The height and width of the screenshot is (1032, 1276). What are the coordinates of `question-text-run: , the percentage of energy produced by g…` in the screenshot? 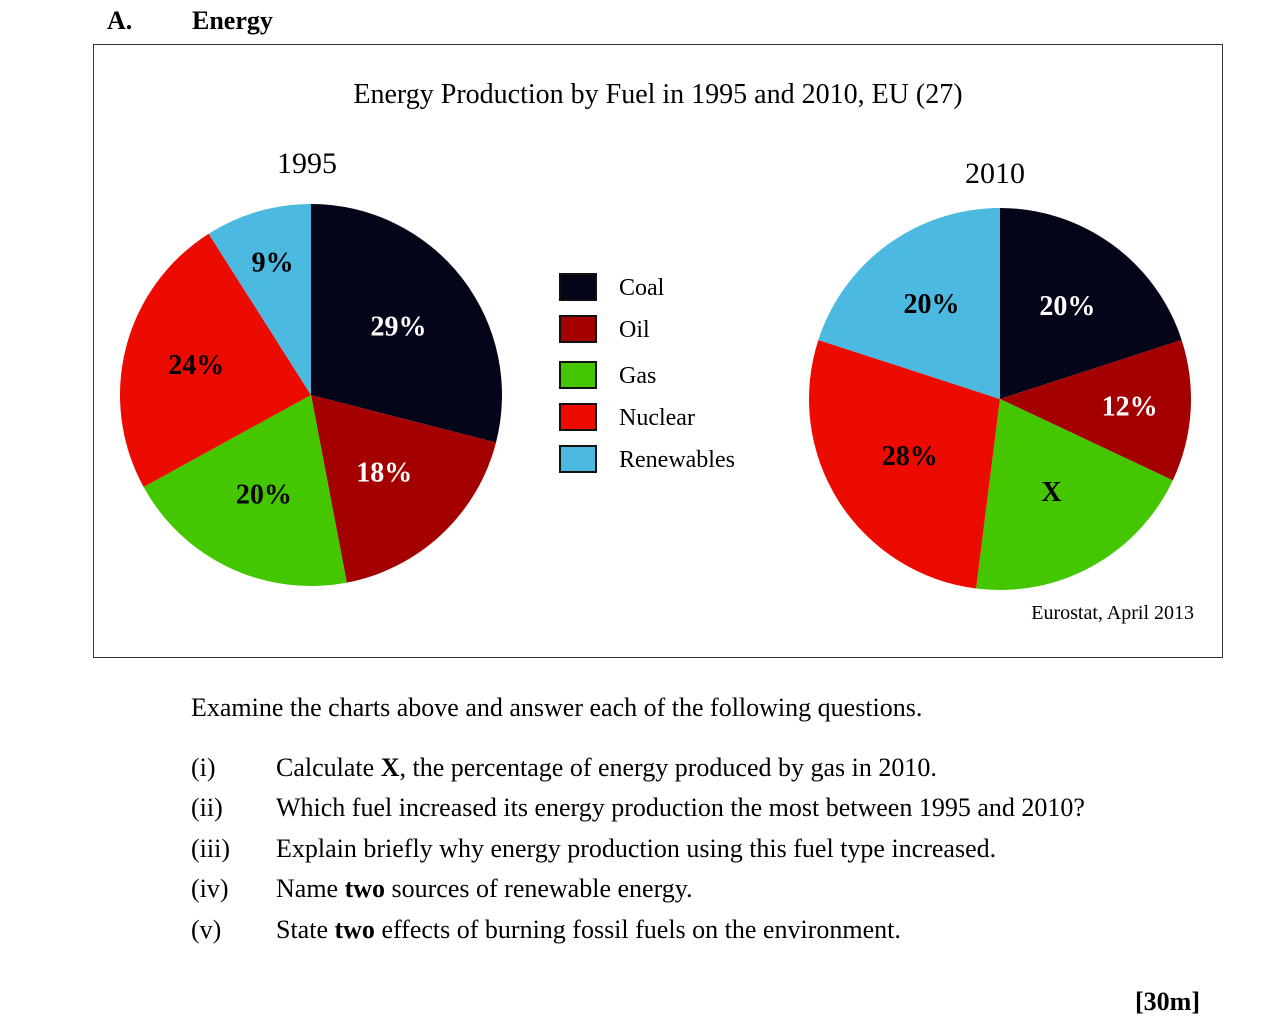 It's located at (668, 767).